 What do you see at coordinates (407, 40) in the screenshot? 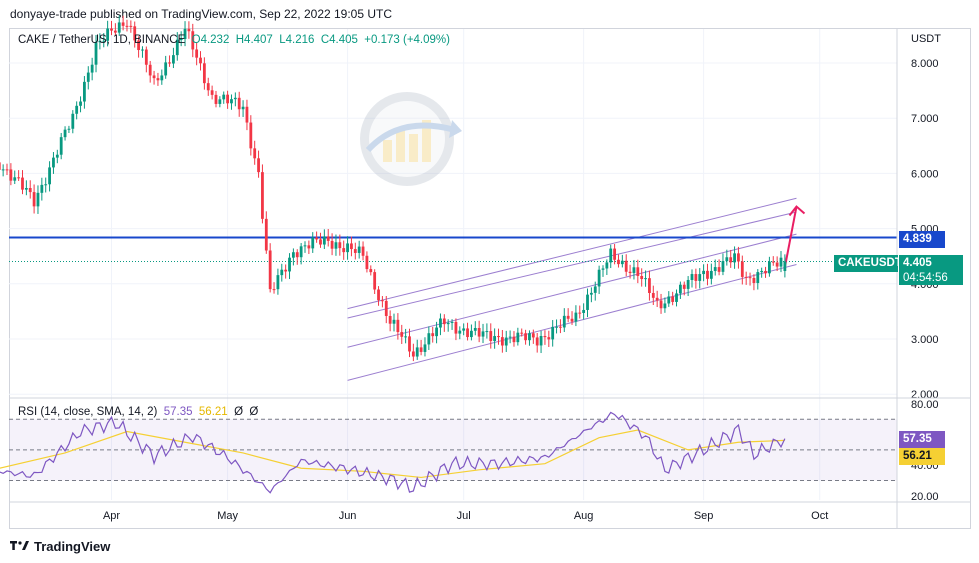
I see `change-value: +0.173 (+4.09%)` at bounding box center [407, 40].